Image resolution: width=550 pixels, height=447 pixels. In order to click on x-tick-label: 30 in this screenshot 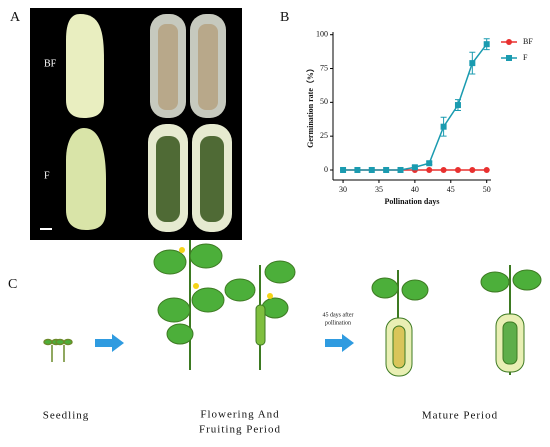, I will do `click(343, 189)`.